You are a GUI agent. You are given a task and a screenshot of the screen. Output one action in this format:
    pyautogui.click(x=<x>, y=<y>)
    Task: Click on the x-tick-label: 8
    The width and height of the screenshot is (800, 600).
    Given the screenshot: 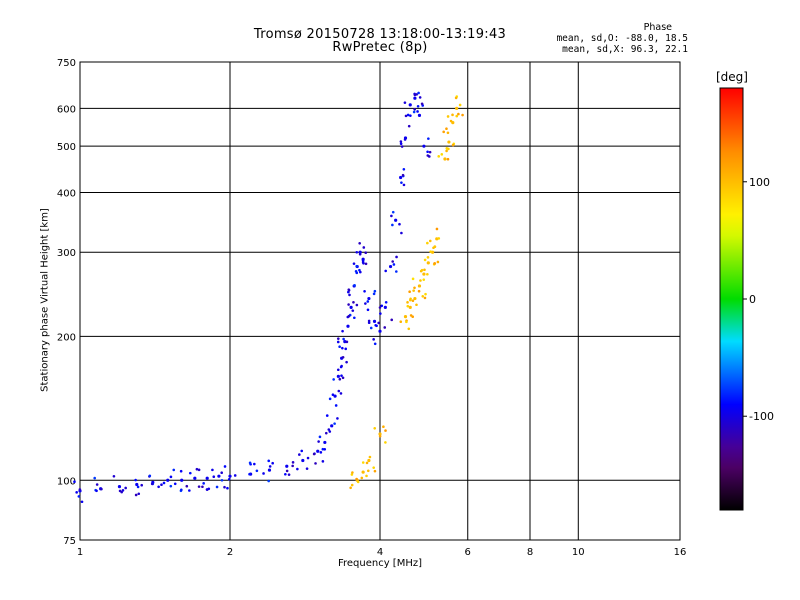 What is the action you would take?
    pyautogui.click(x=530, y=552)
    